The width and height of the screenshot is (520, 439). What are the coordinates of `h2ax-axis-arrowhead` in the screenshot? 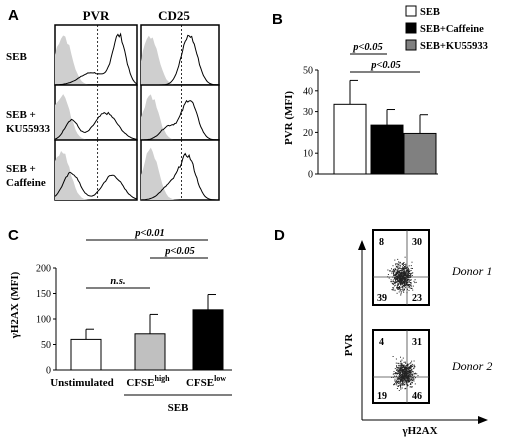 It's located at (483, 420).